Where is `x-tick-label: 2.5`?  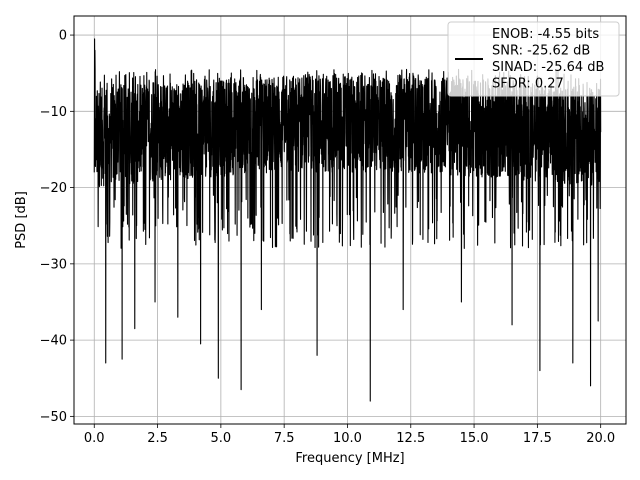
x-tick-label: 2.5 is located at coordinates (157, 438).